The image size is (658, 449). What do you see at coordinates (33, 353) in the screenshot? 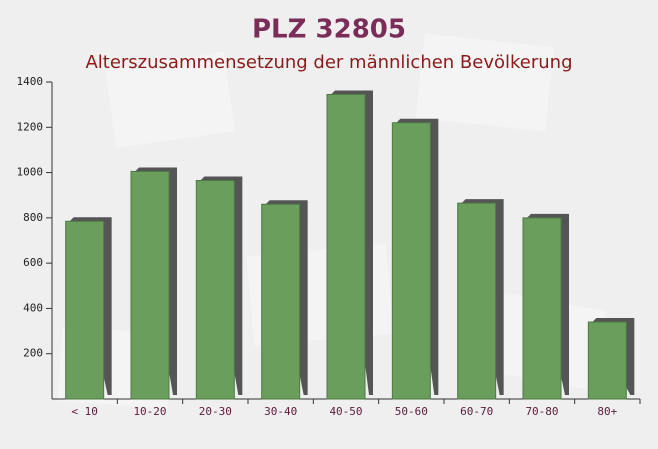
I see `y-tick-label: 200` at bounding box center [33, 353].